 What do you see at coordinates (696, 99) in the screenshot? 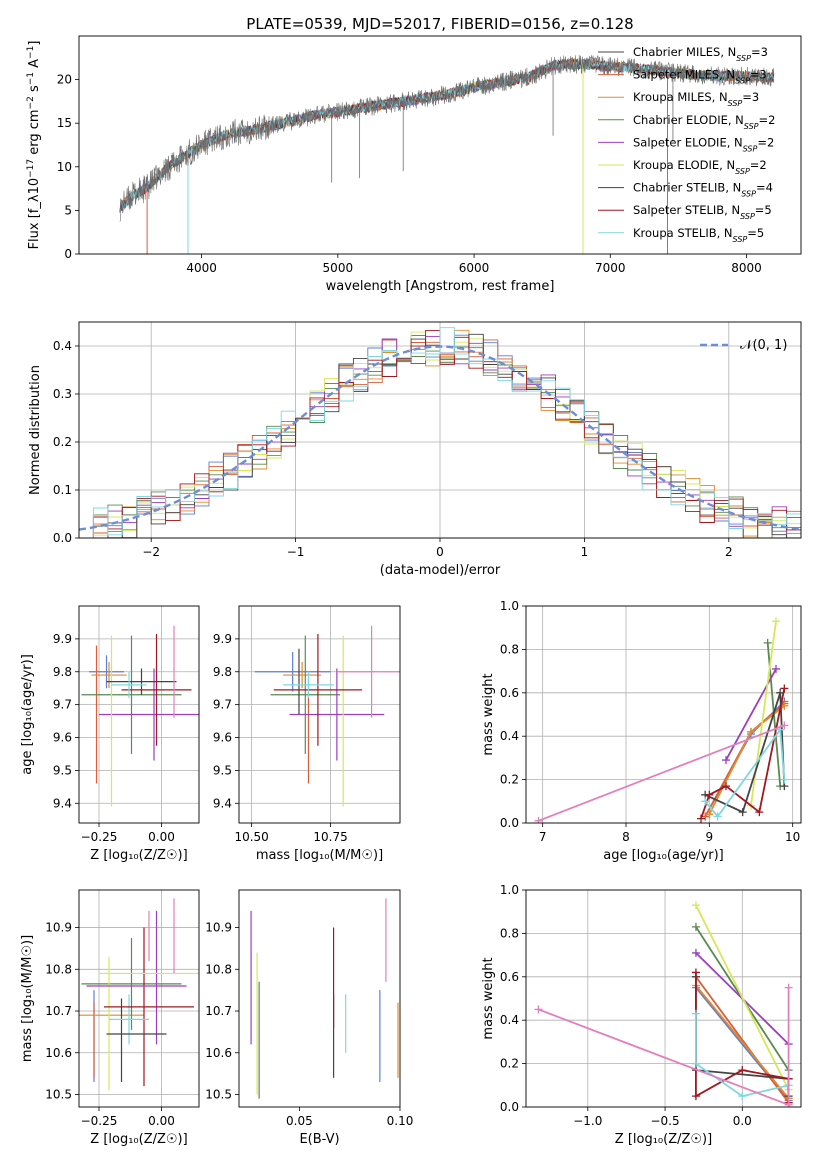
I see `legend-label: Kroupa MILES, NSSP=3` at bounding box center [696, 99].